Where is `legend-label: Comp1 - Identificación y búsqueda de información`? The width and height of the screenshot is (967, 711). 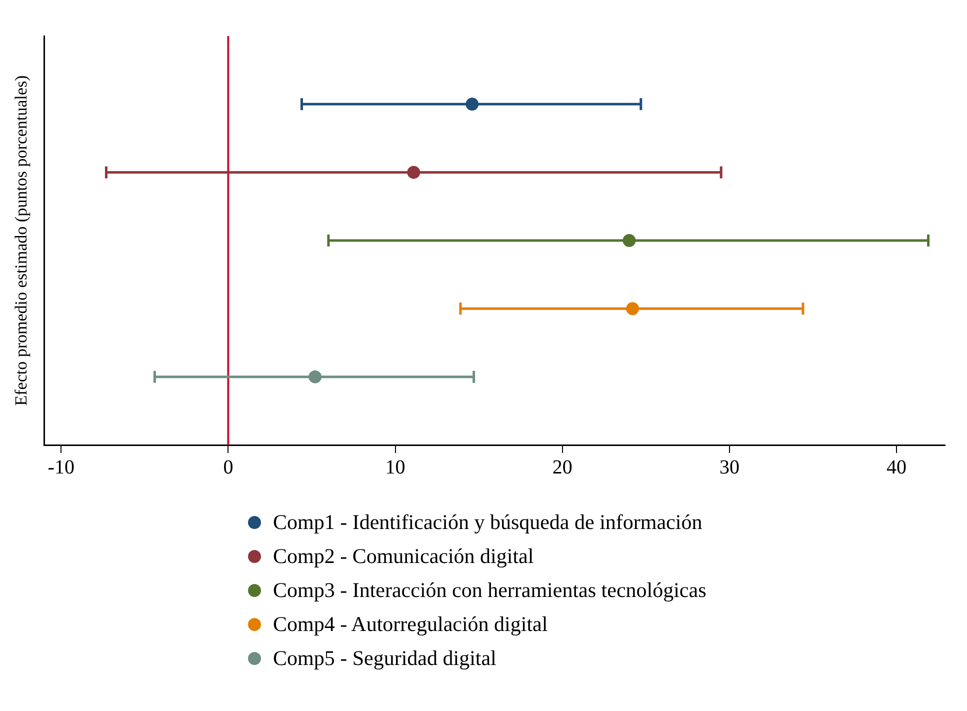
legend-label: Comp1 - Identificación y búsqueda de información is located at coordinates (487, 522).